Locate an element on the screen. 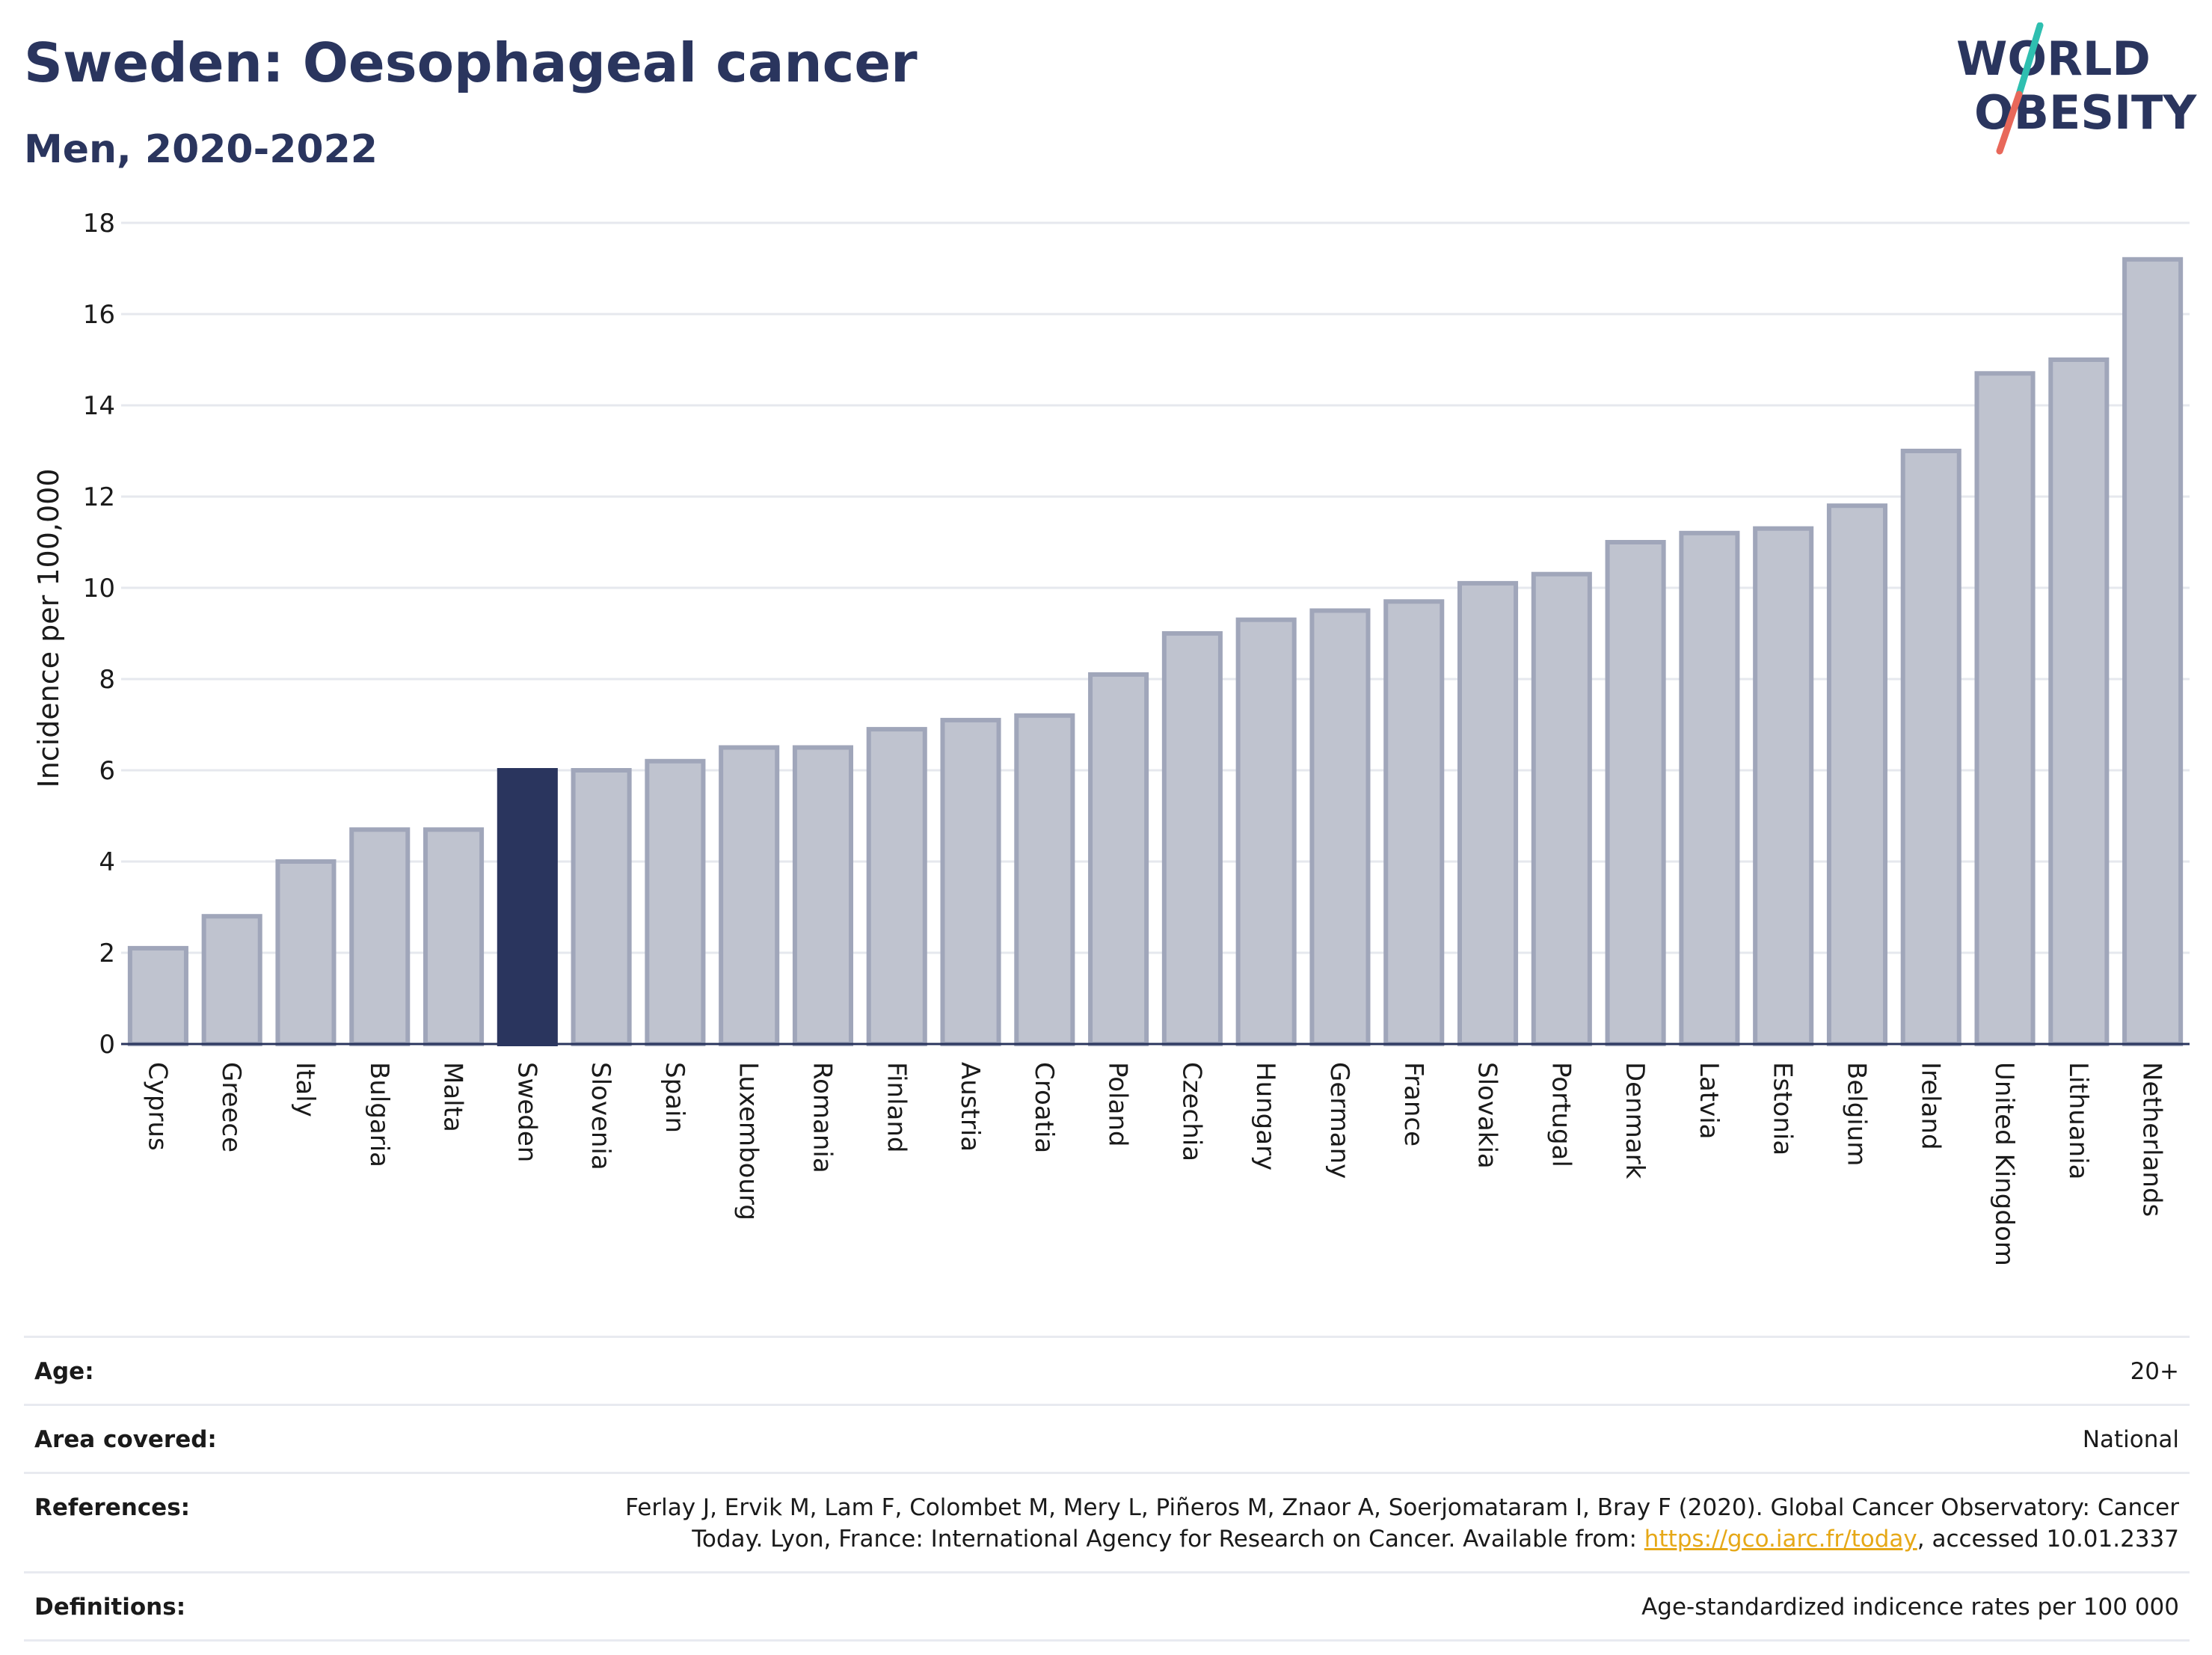  x-tick-label: Luxembourg is located at coordinates (749, 1141).